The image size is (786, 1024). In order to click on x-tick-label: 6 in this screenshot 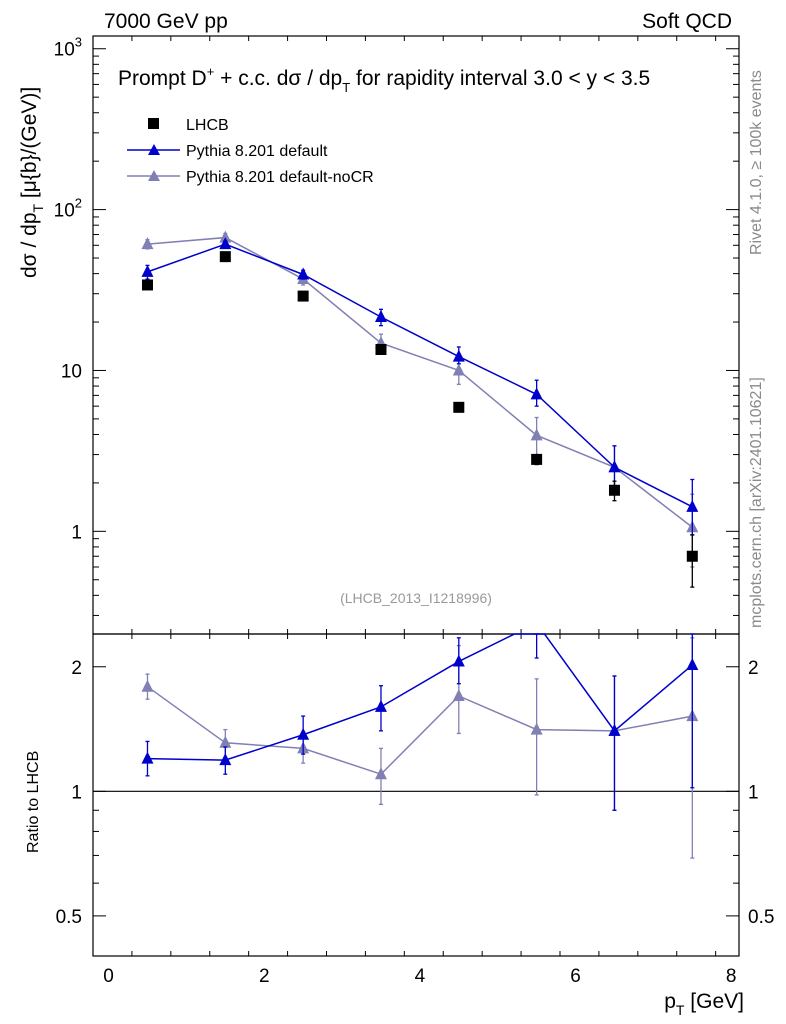, I will do `click(575, 976)`.